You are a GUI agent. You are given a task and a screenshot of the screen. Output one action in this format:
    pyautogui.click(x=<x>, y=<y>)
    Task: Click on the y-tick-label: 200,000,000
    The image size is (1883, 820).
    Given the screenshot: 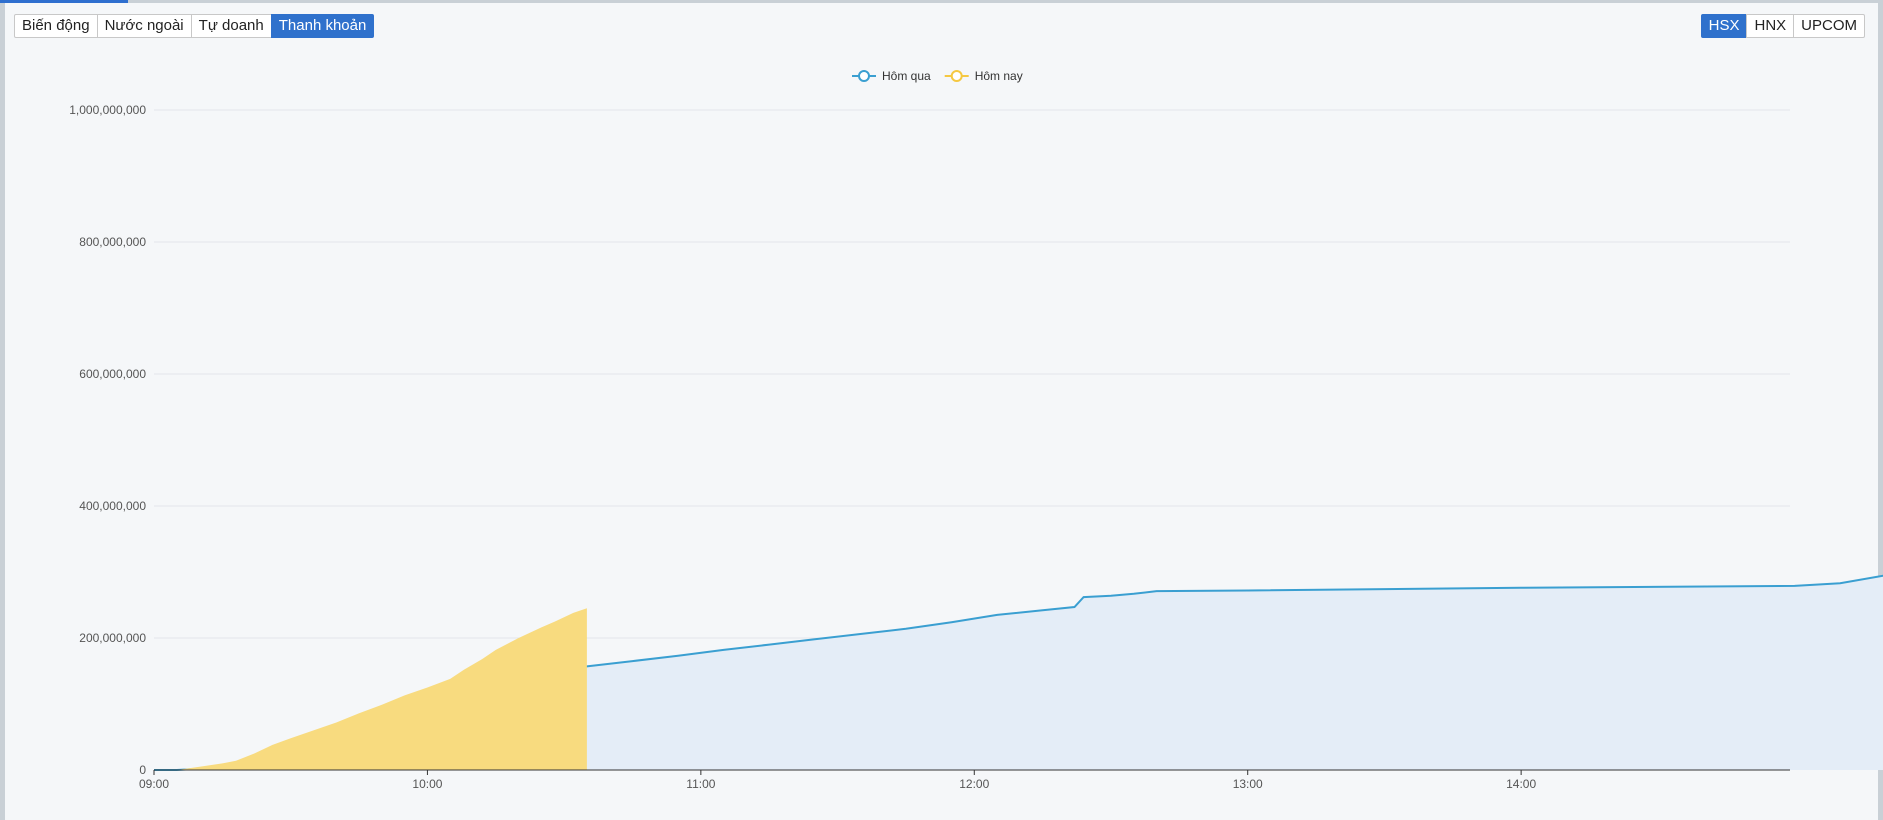 What is the action you would take?
    pyautogui.click(x=112, y=638)
    